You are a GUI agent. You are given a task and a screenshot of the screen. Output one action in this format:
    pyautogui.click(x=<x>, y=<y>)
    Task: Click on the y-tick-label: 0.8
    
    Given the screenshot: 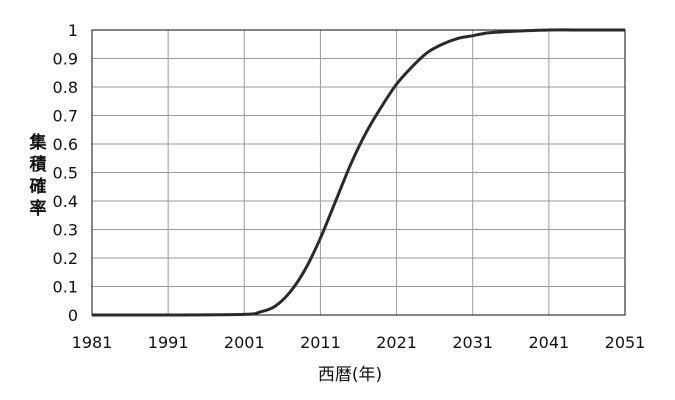 What is the action you would take?
    pyautogui.click(x=65, y=87)
    